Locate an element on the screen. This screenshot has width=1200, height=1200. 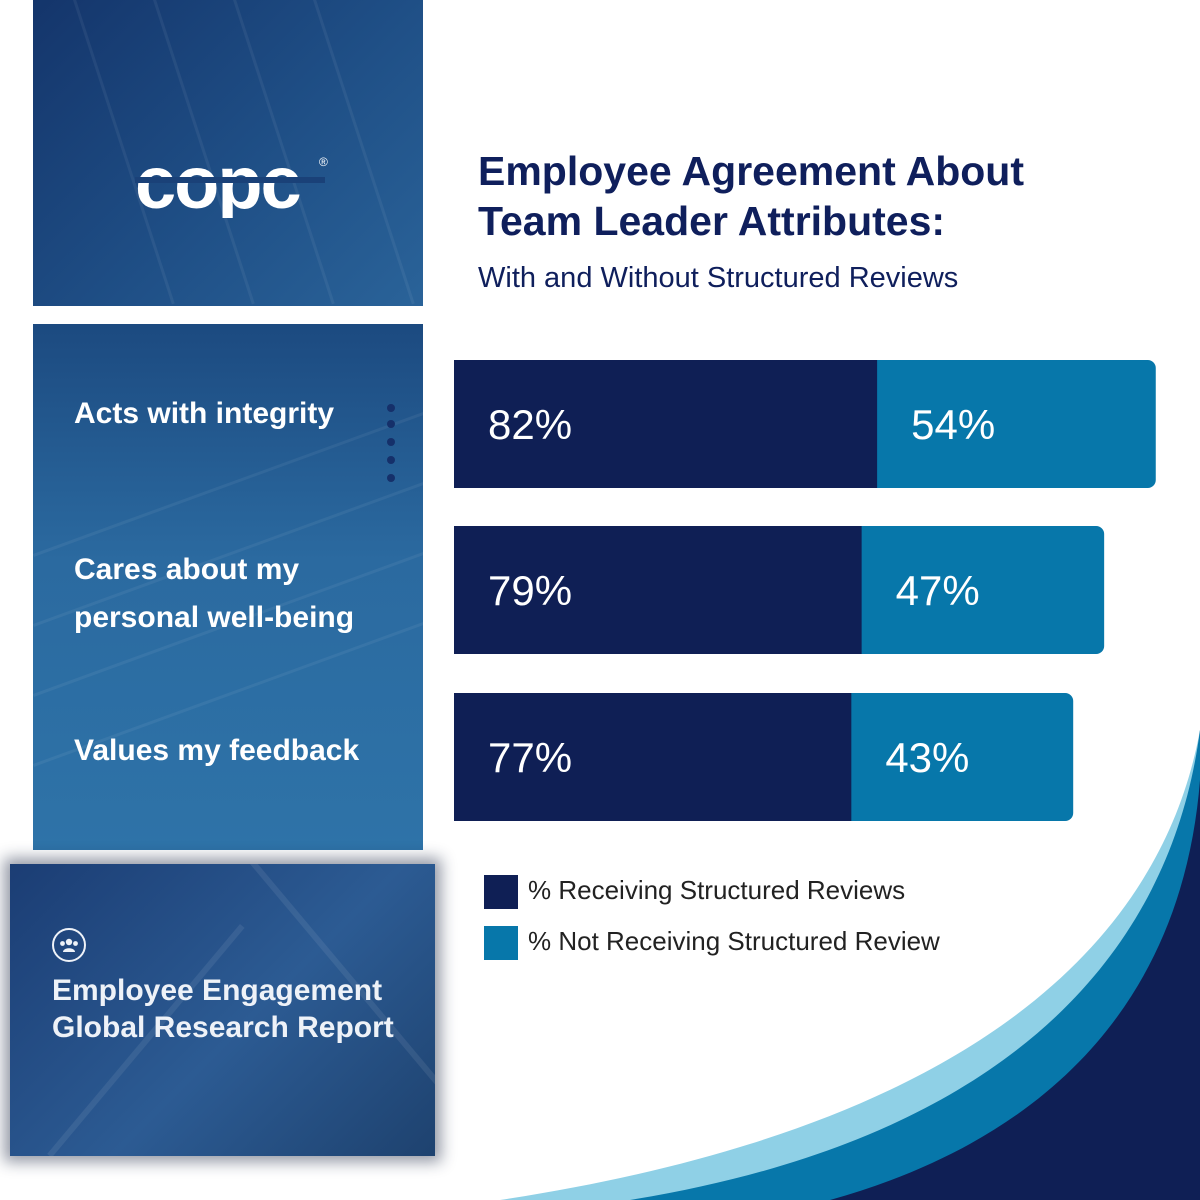
category-label-feedback: Values my feedback is located at coordinates (244, 751).